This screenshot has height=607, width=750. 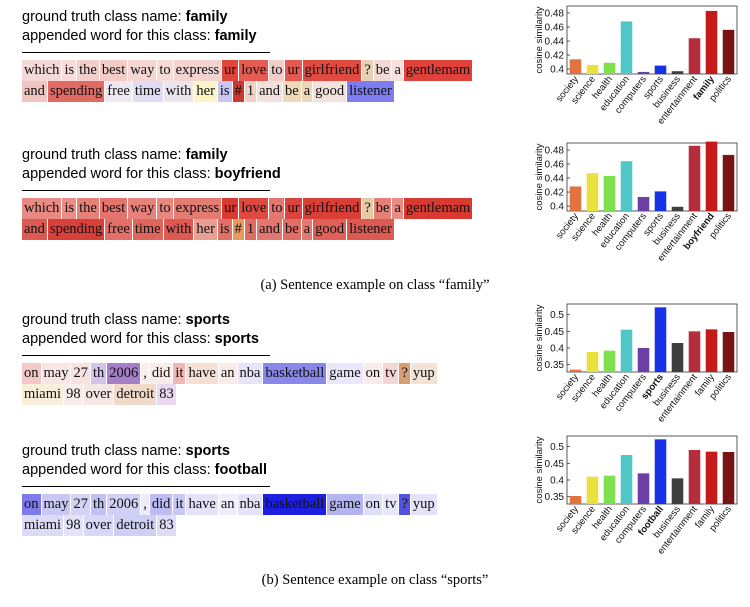 What do you see at coordinates (370, 91) in the screenshot?
I see `token: listener` at bounding box center [370, 91].